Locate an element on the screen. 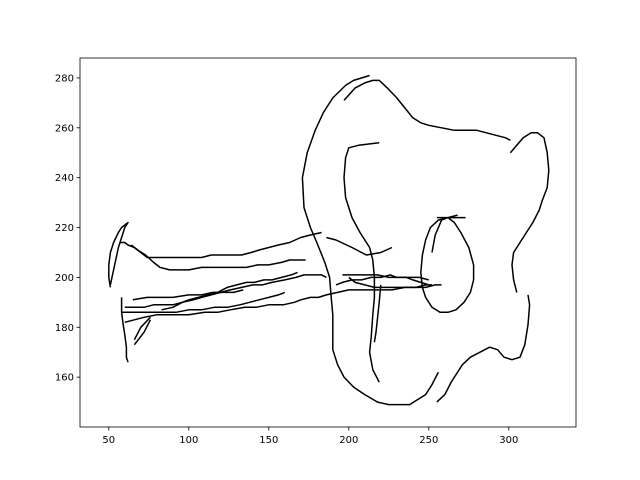 The width and height of the screenshot is (640, 480). y-tick-label: 160 is located at coordinates (64, 378).